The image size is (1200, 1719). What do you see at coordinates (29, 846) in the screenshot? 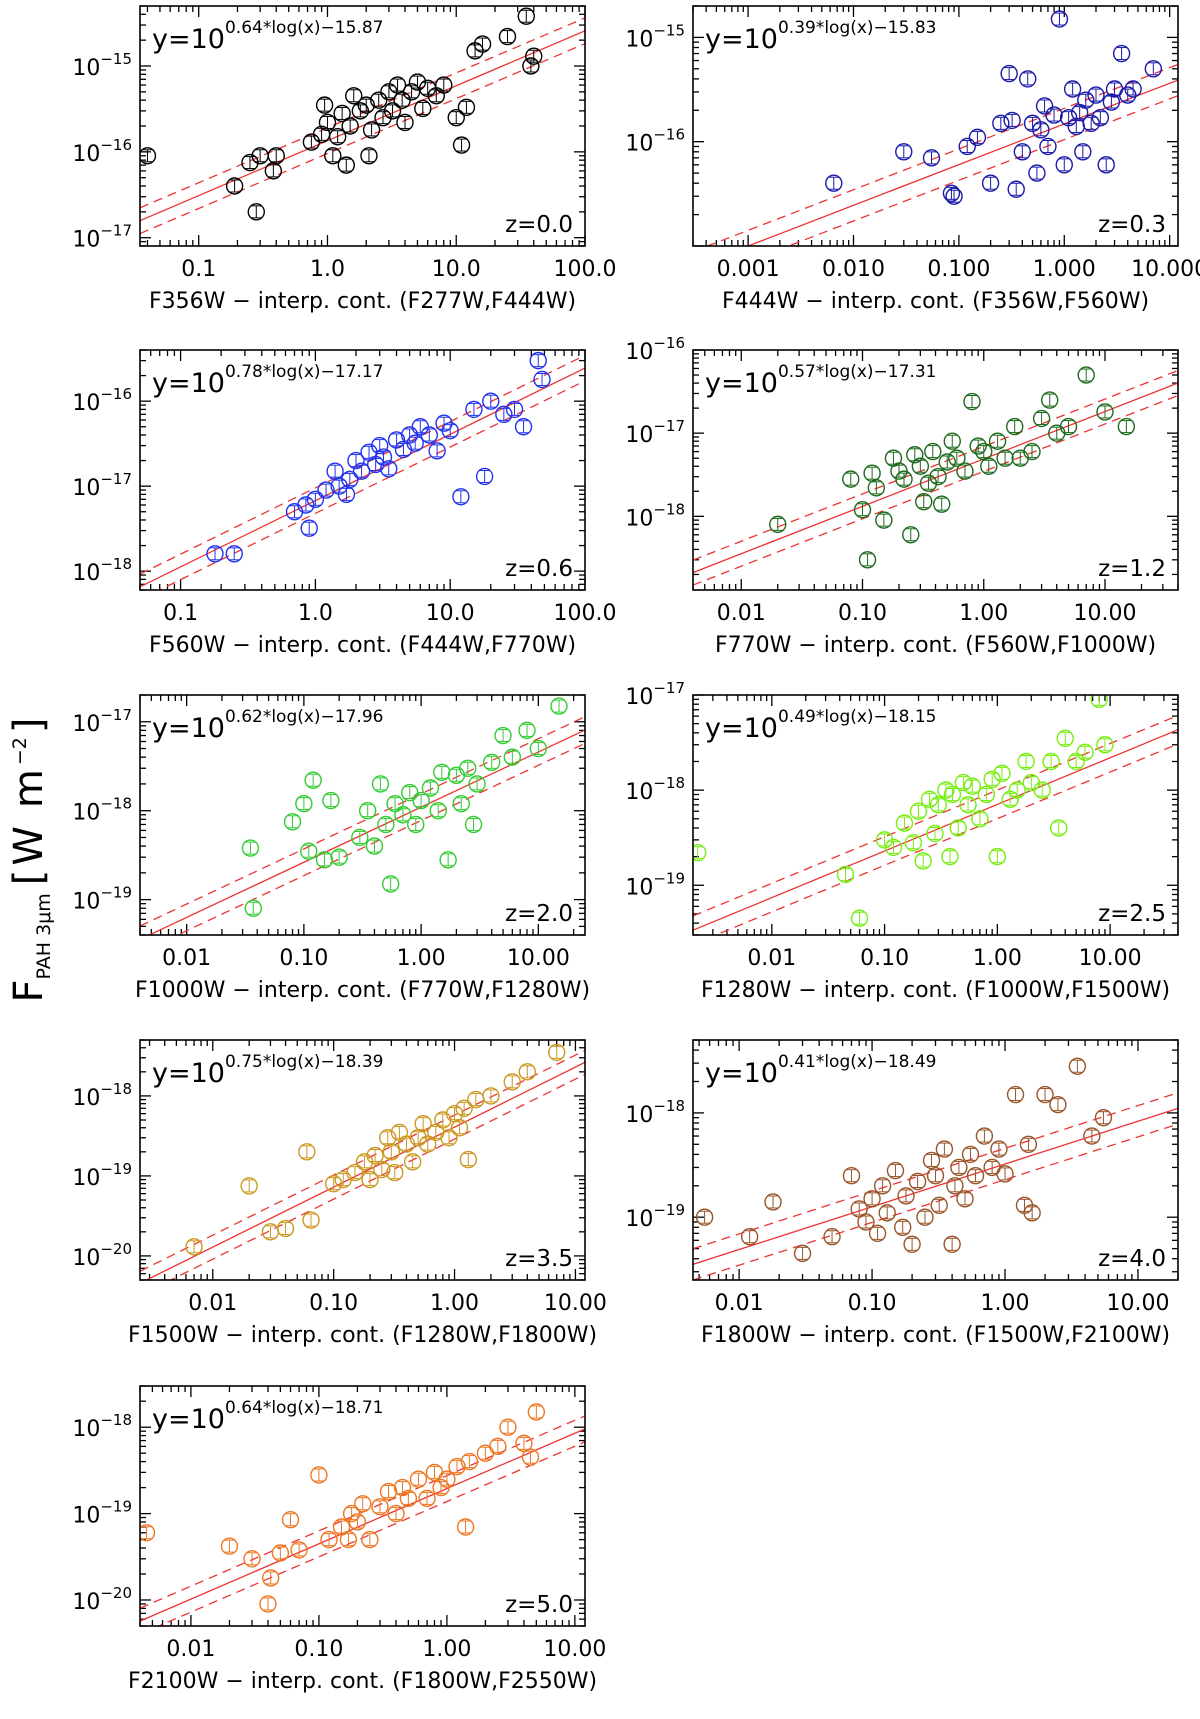
I see `ylabel-units-w: W` at bounding box center [29, 846].